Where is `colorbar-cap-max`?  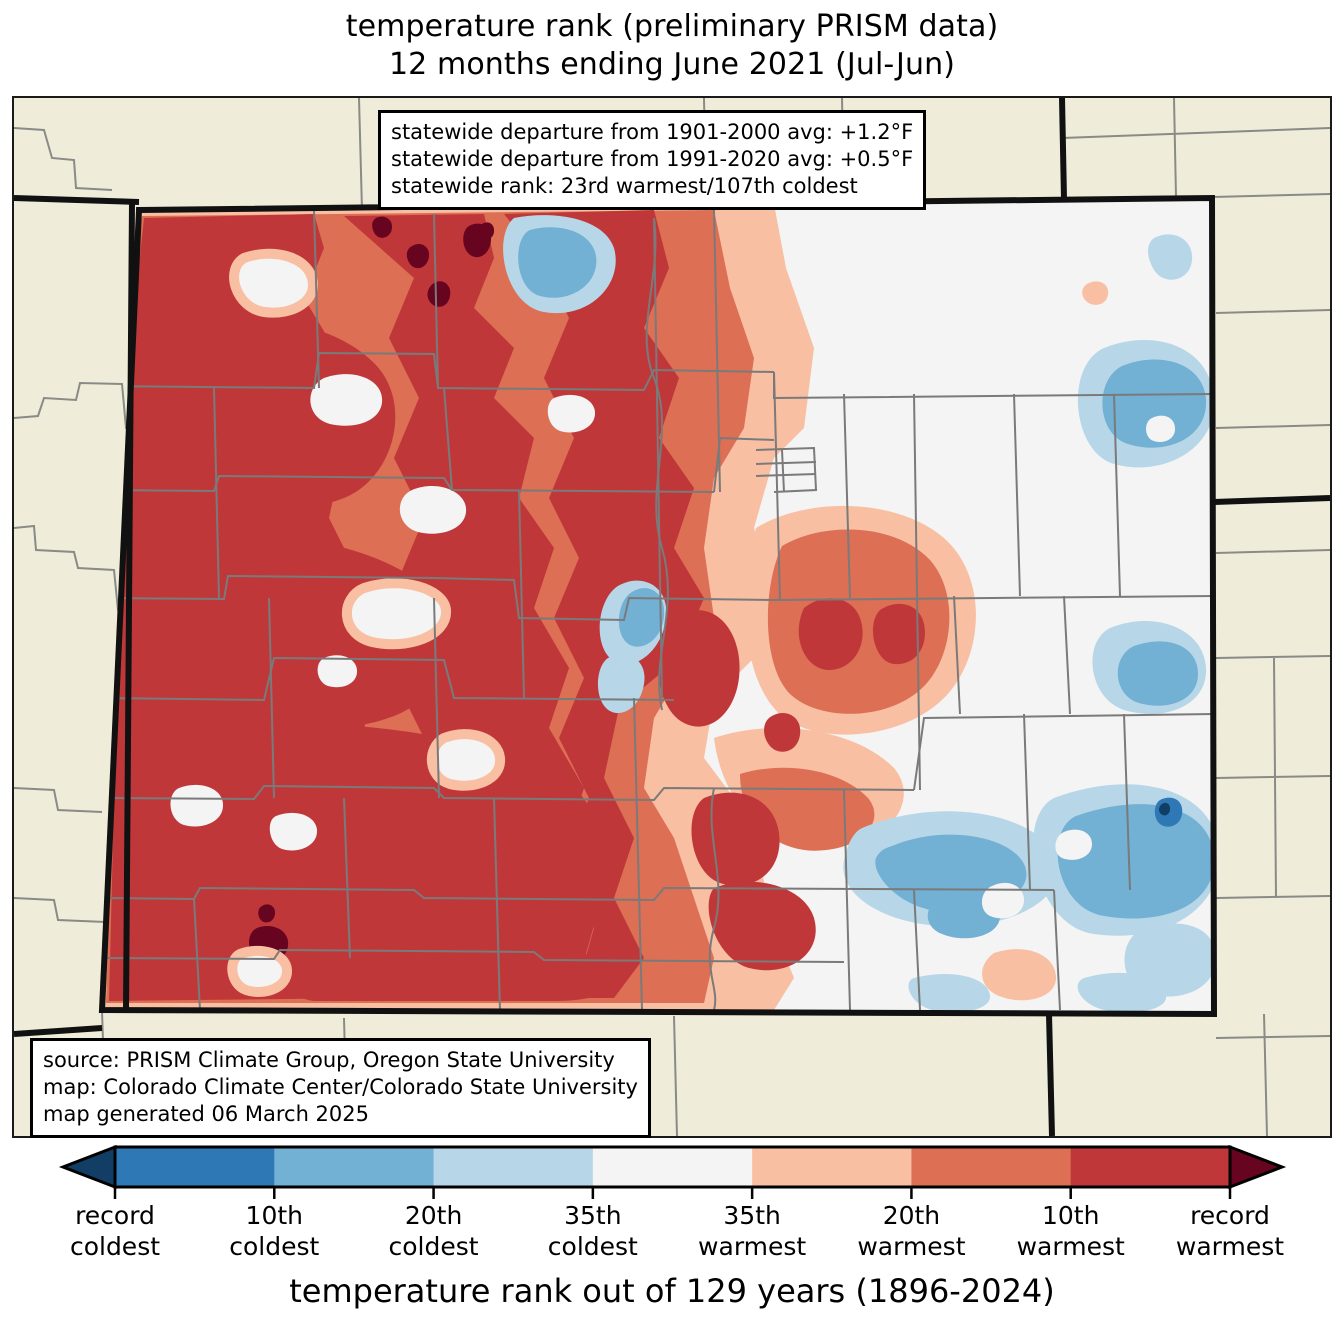
colorbar-cap-max is located at coordinates (1257, 1167).